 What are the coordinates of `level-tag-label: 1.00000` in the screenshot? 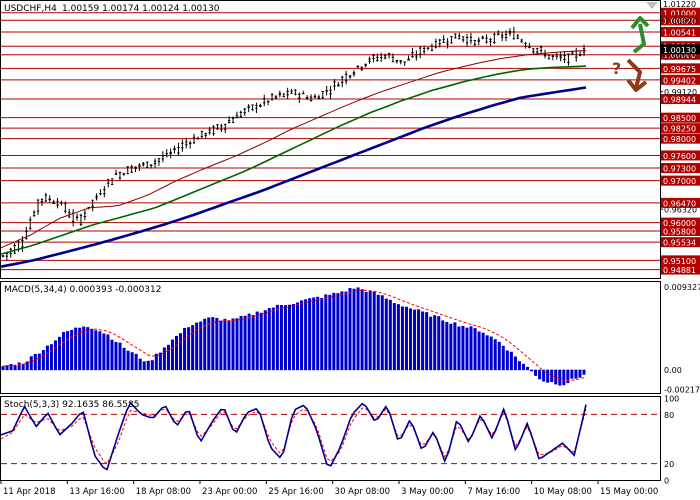 It's located at (679, 55).